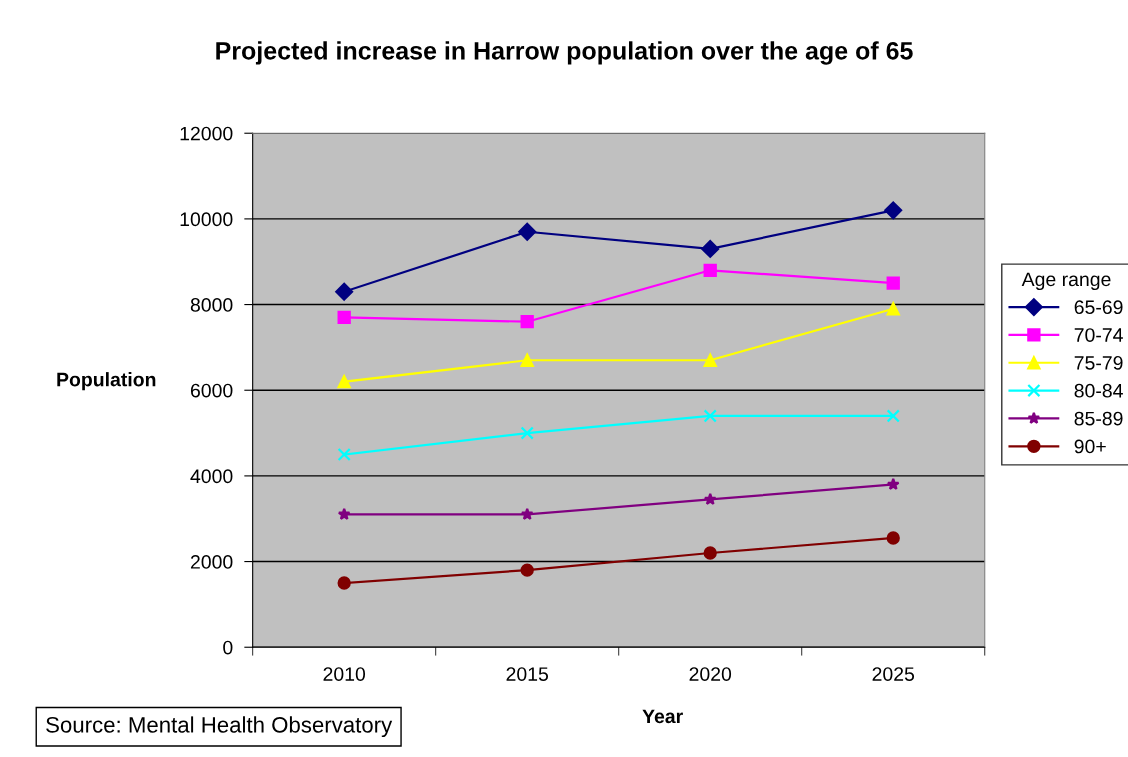  What do you see at coordinates (564, 53) in the screenshot?
I see `chart-title: Projected increase in Harrow population over the age of 65` at bounding box center [564, 53].